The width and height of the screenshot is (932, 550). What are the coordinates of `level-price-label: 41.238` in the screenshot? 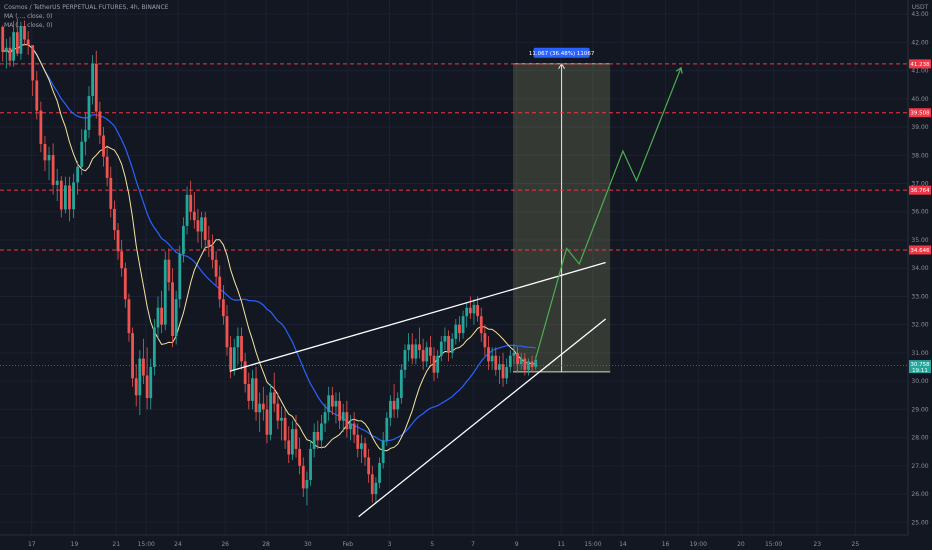 It's located at (920, 65).